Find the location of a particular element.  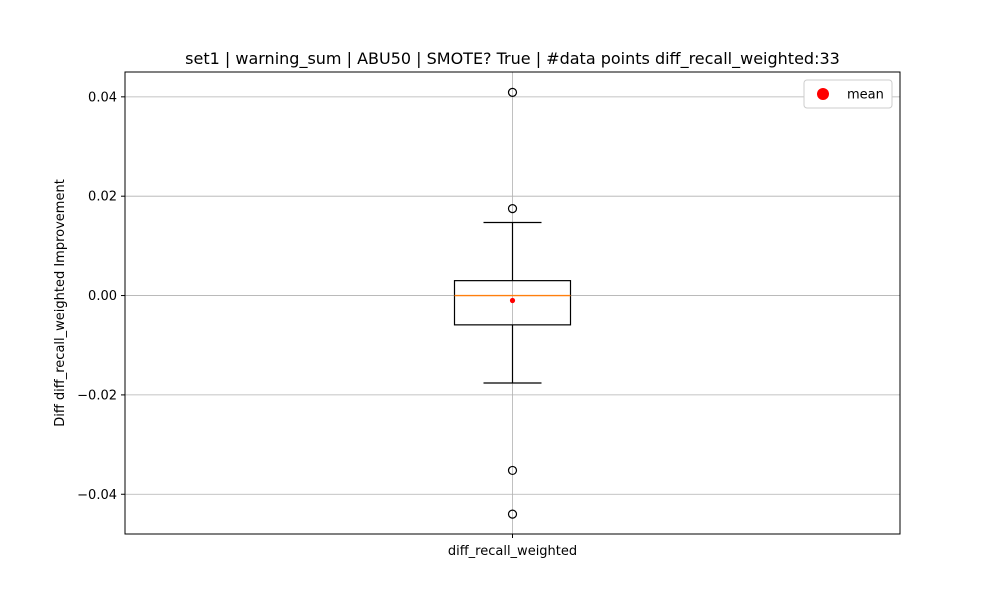

mean-point is located at coordinates (512, 300).